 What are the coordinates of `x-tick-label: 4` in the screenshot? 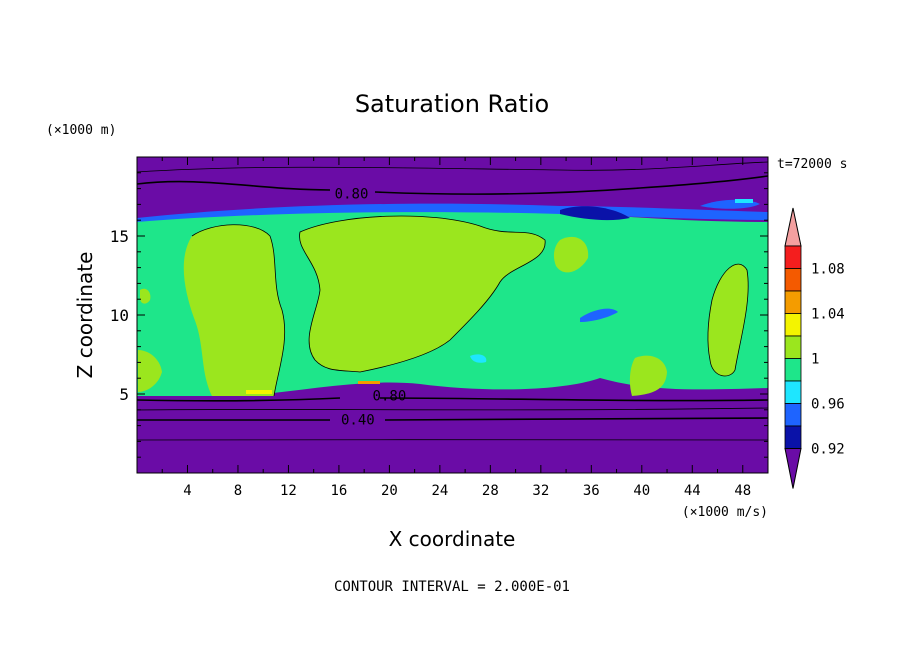 It's located at (187, 491).